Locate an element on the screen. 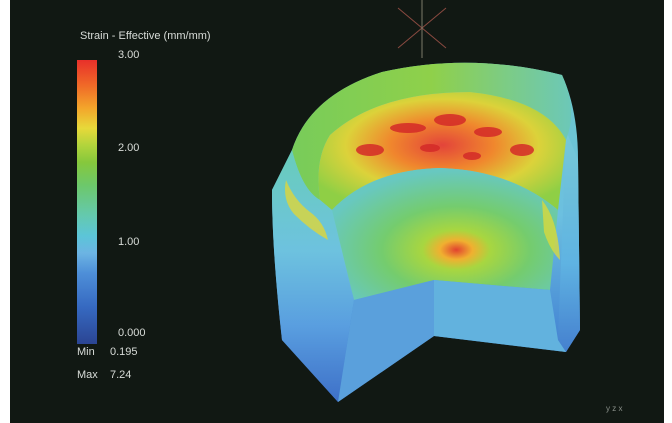 The height and width of the screenshot is (423, 672). front-cut-face is located at coordinates (386, 341).